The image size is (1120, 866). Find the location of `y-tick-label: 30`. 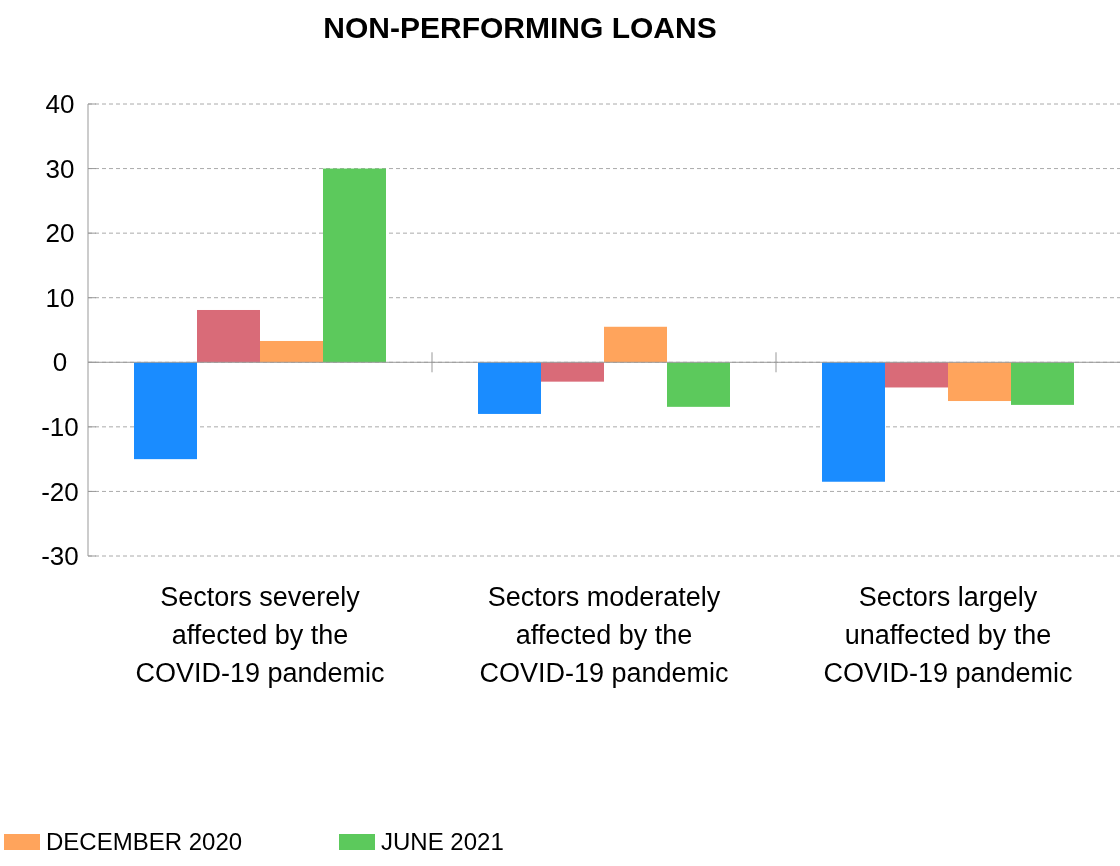

y-tick-label: 30 is located at coordinates (60, 168).